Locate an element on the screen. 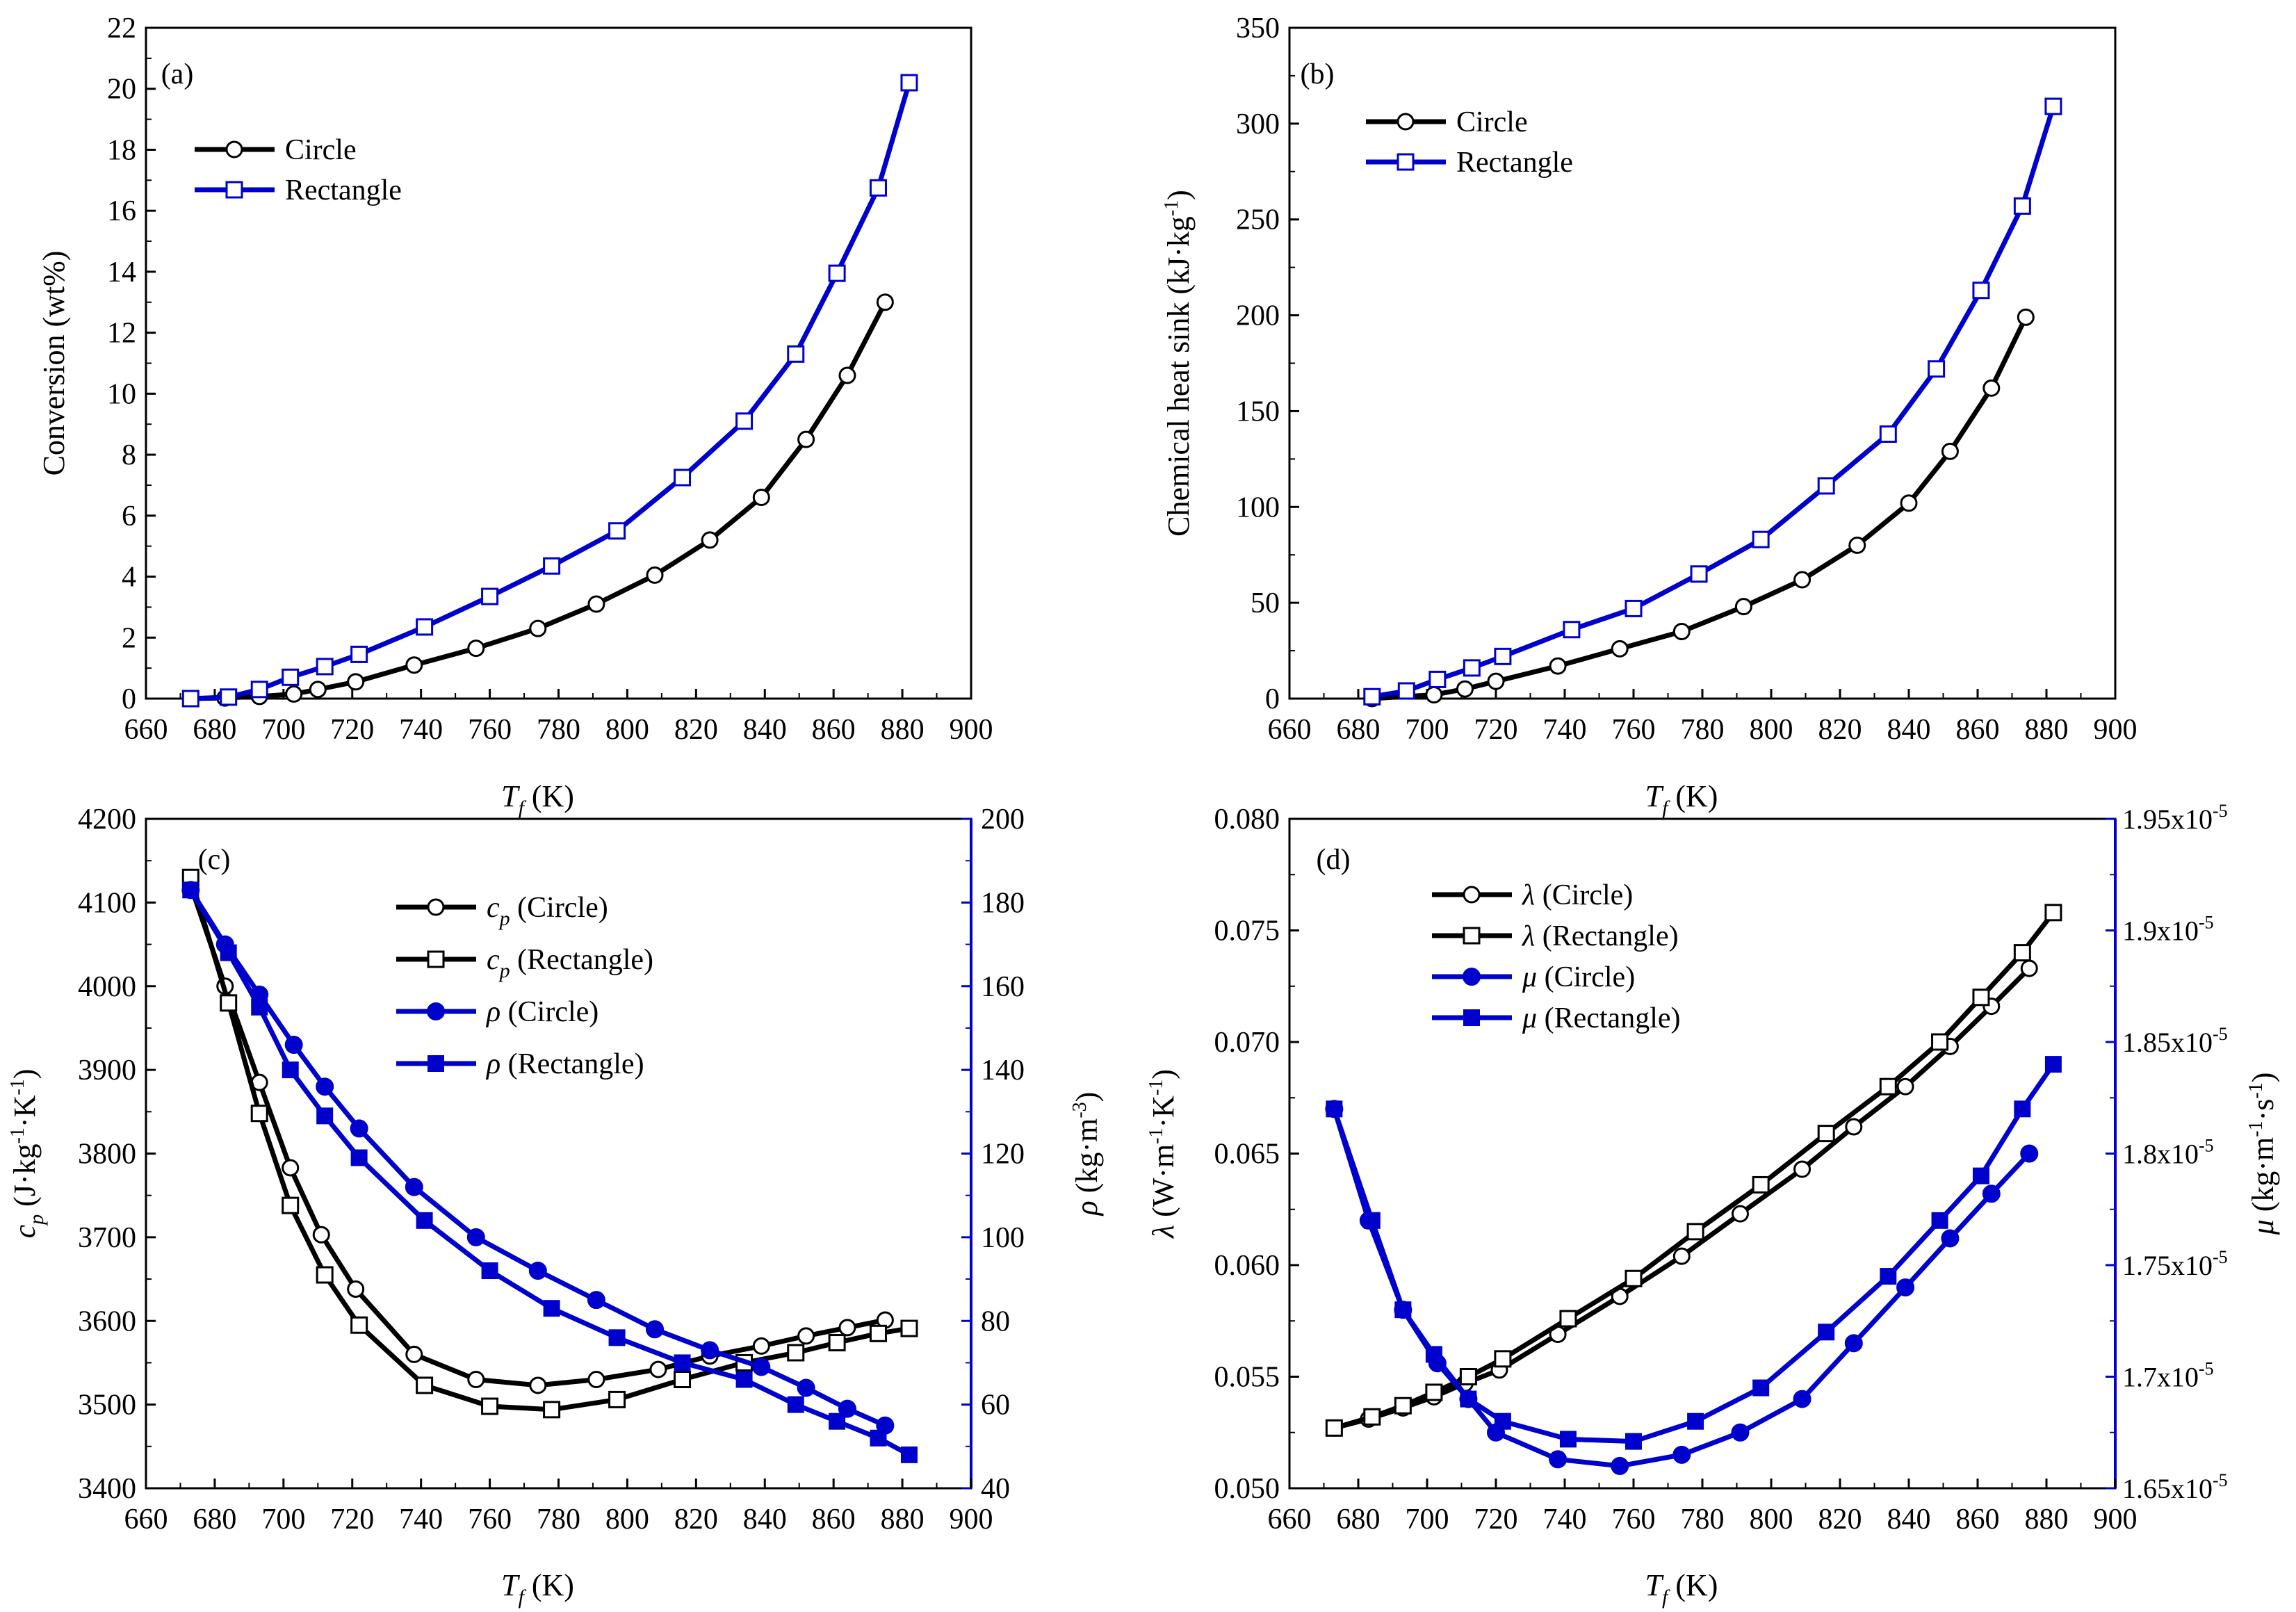 The height and width of the screenshot is (1612, 2296). y-tick-label: 0.065 is located at coordinates (1247, 1155).